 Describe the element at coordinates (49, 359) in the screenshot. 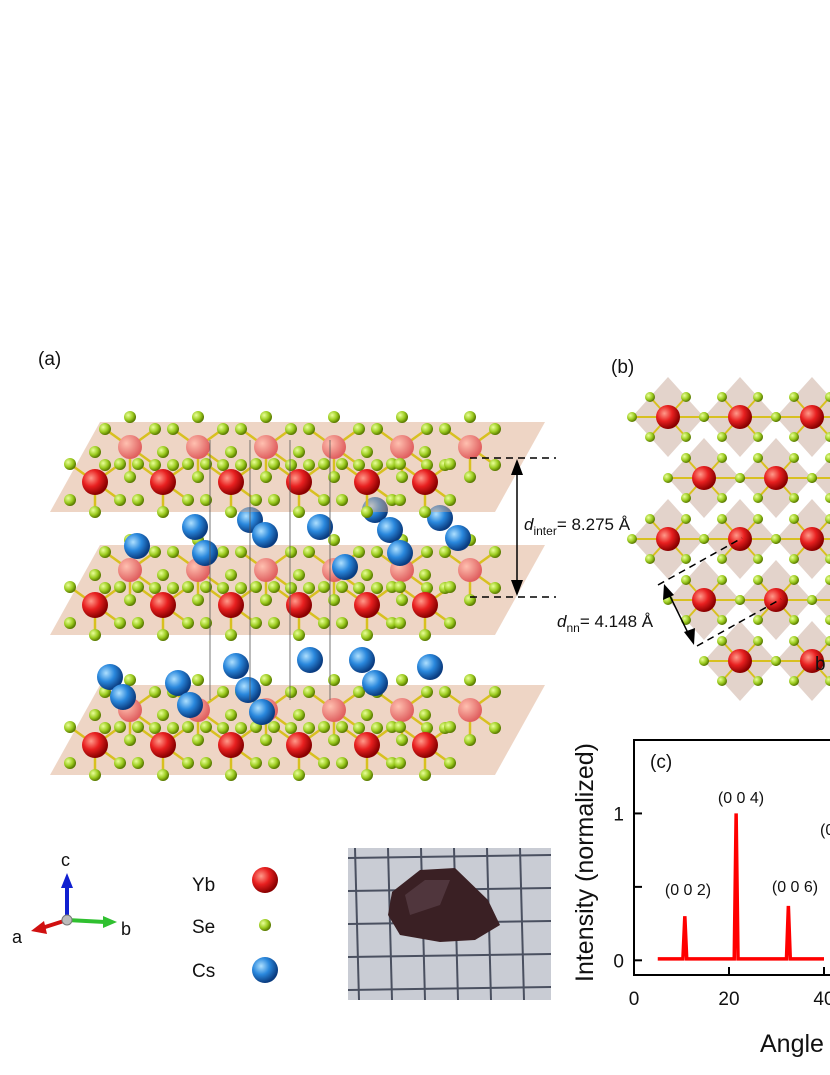

I see `panel-label: (a)` at that location.